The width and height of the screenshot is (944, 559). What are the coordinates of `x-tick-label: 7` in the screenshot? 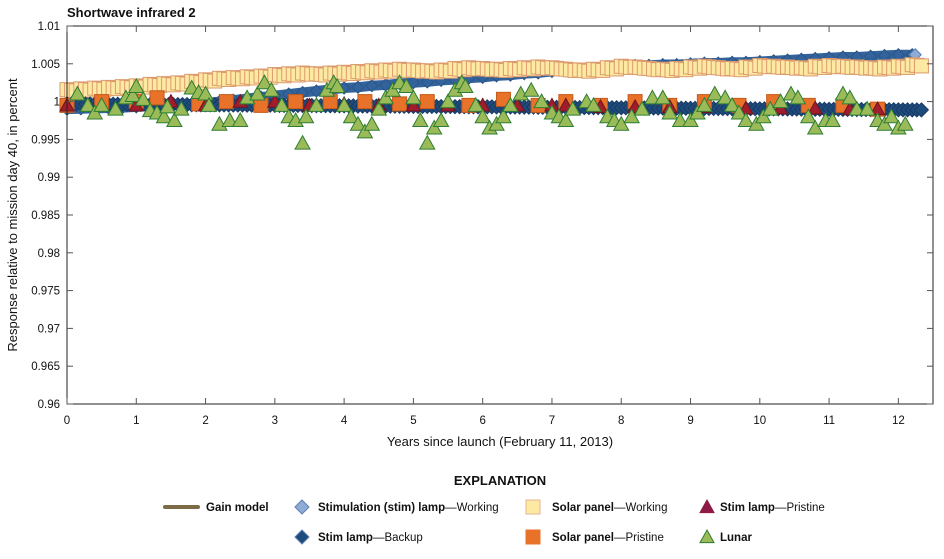 It's located at (552, 421).